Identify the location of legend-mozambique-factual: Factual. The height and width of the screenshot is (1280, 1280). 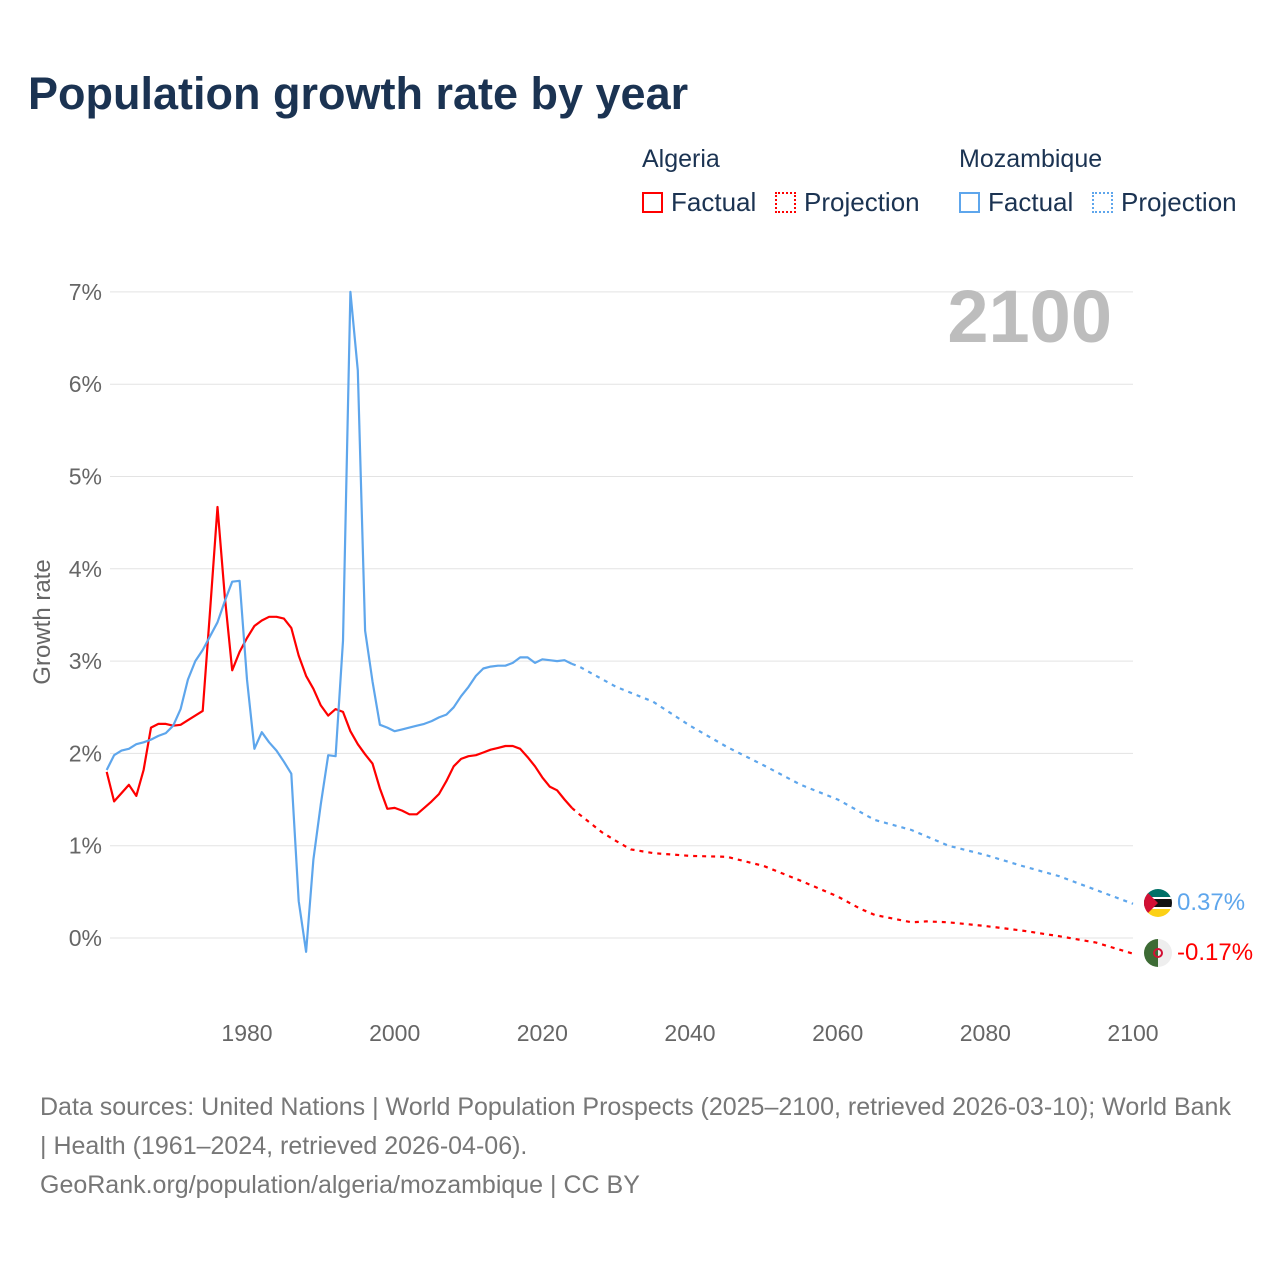
(1016, 202).